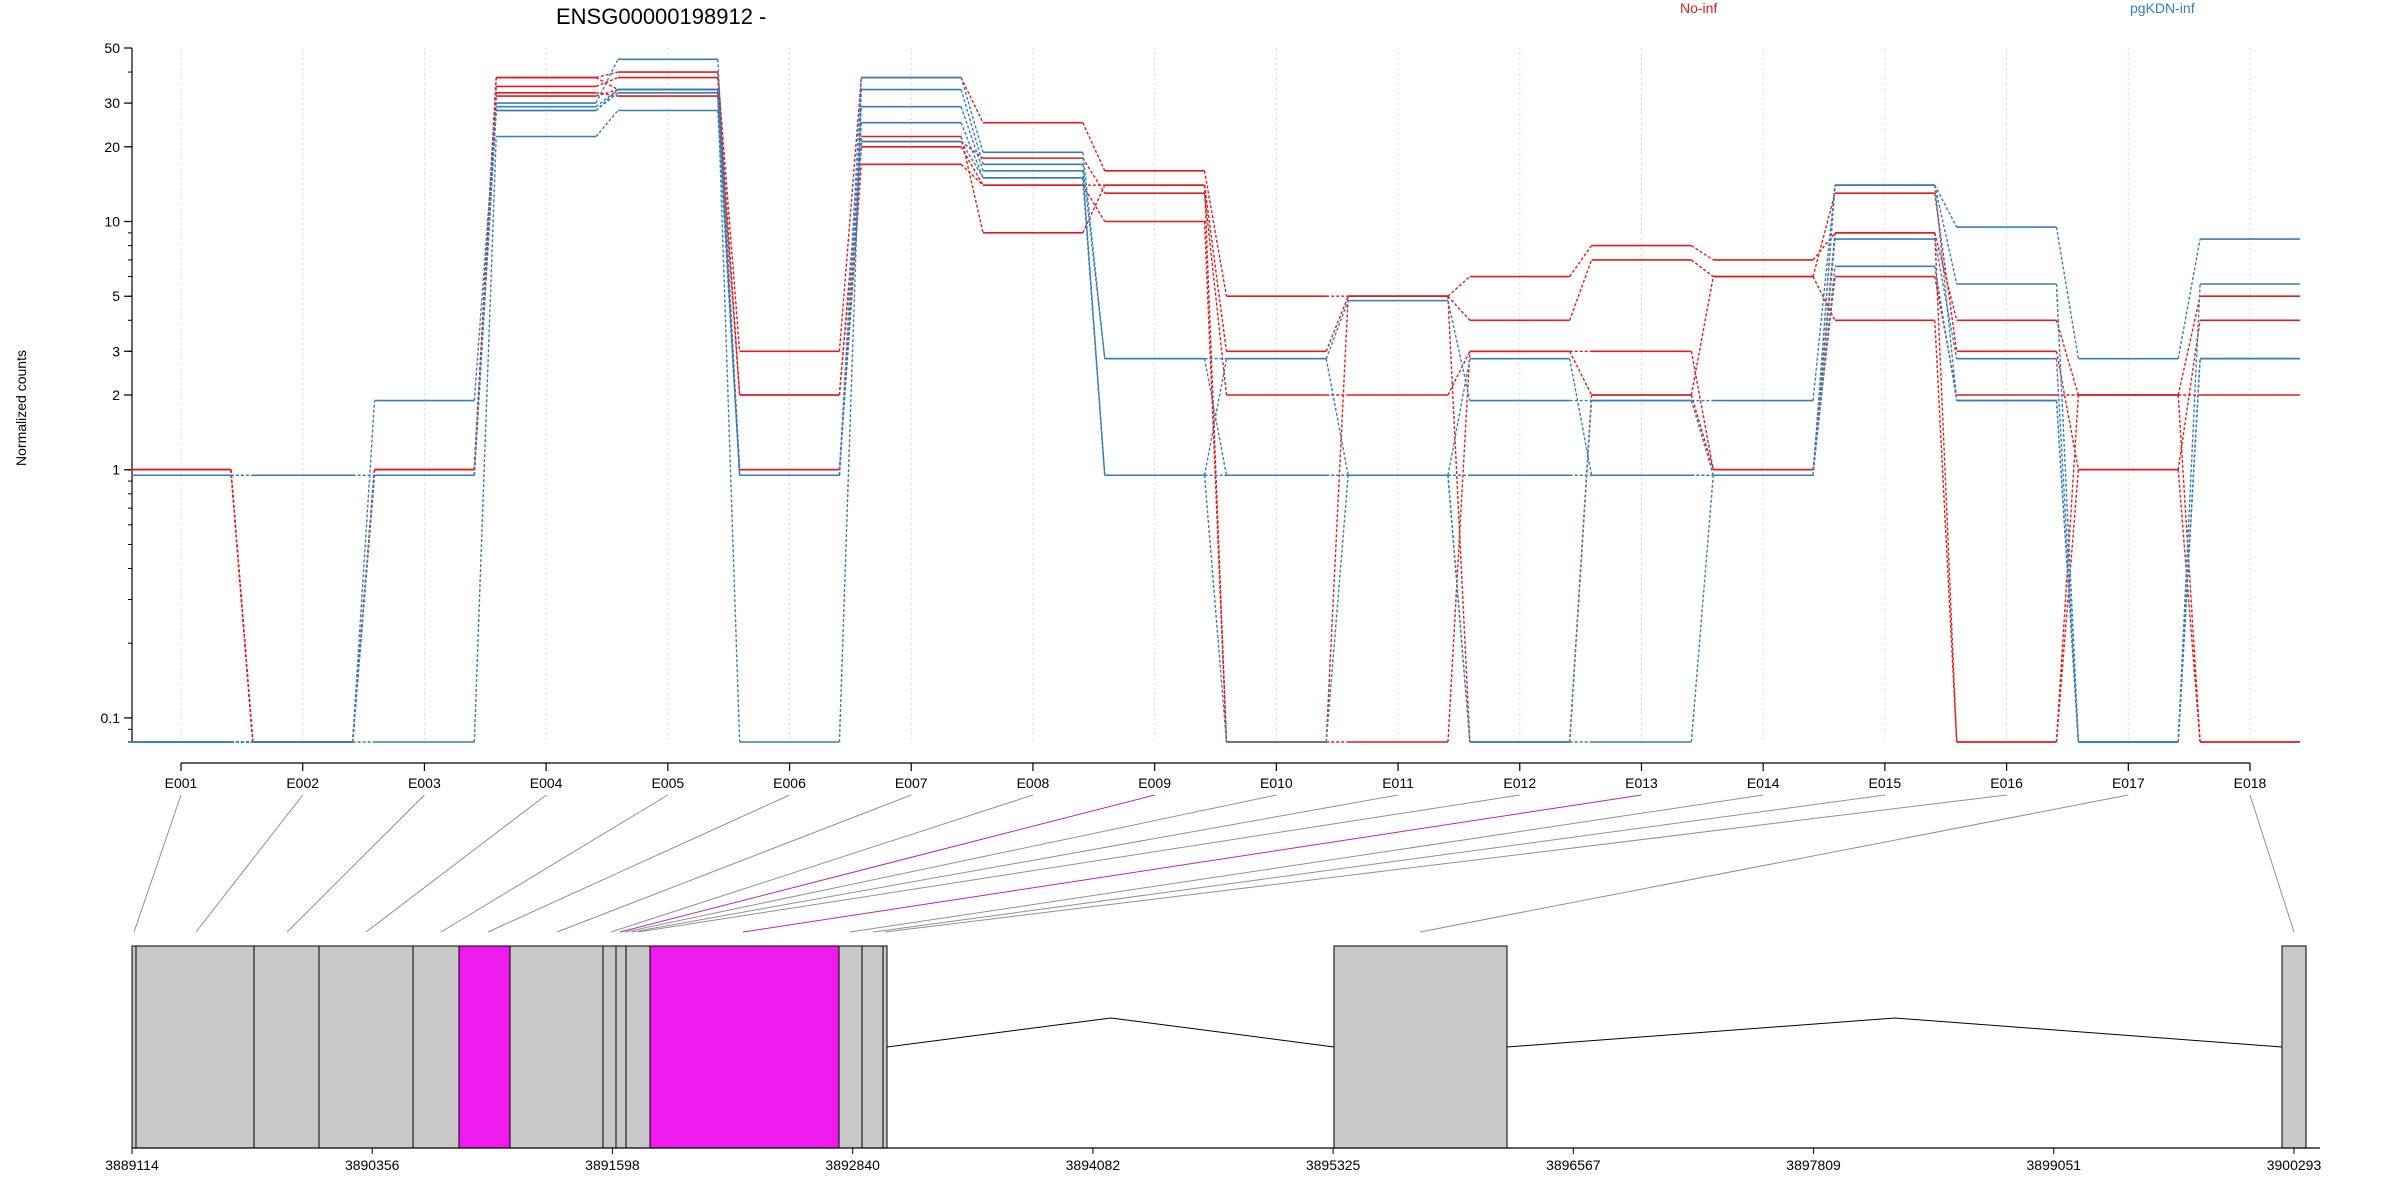  I want to click on intron-line, so click(1894, 1032).